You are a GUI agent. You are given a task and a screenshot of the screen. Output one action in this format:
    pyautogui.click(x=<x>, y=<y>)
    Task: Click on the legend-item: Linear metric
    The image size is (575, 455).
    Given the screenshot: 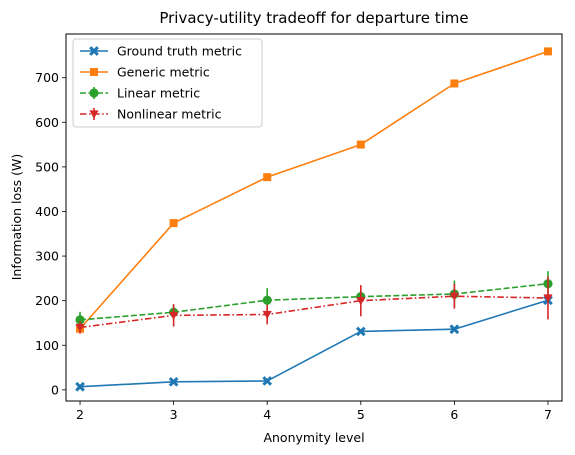 What is the action you would take?
    pyautogui.click(x=140, y=93)
    